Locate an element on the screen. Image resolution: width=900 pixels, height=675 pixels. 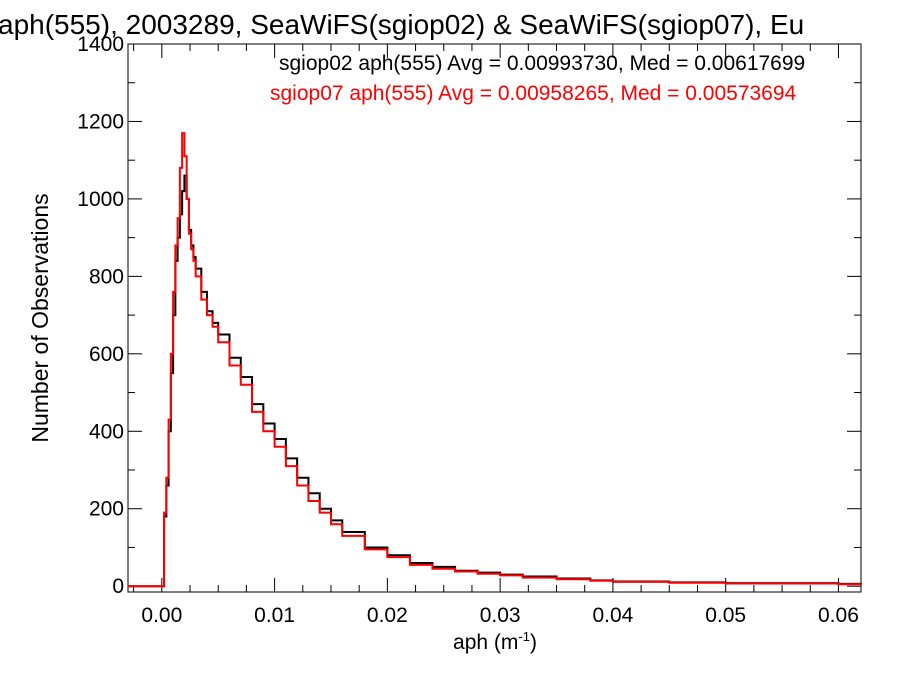
y-axis-label: Number of Observations is located at coordinates (40, 317).